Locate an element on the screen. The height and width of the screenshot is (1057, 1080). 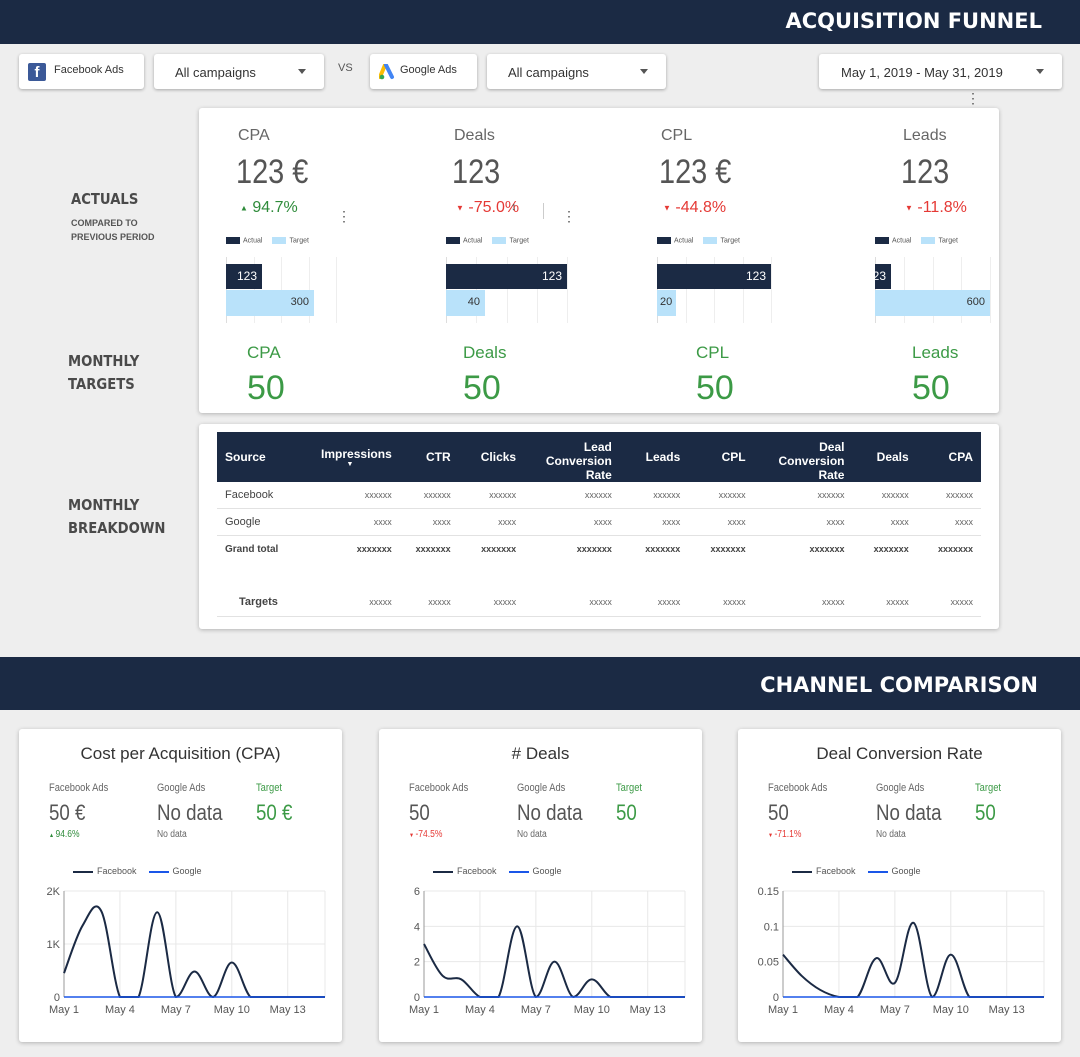
source-b-selector: Google Ads is located at coordinates (423, 71).